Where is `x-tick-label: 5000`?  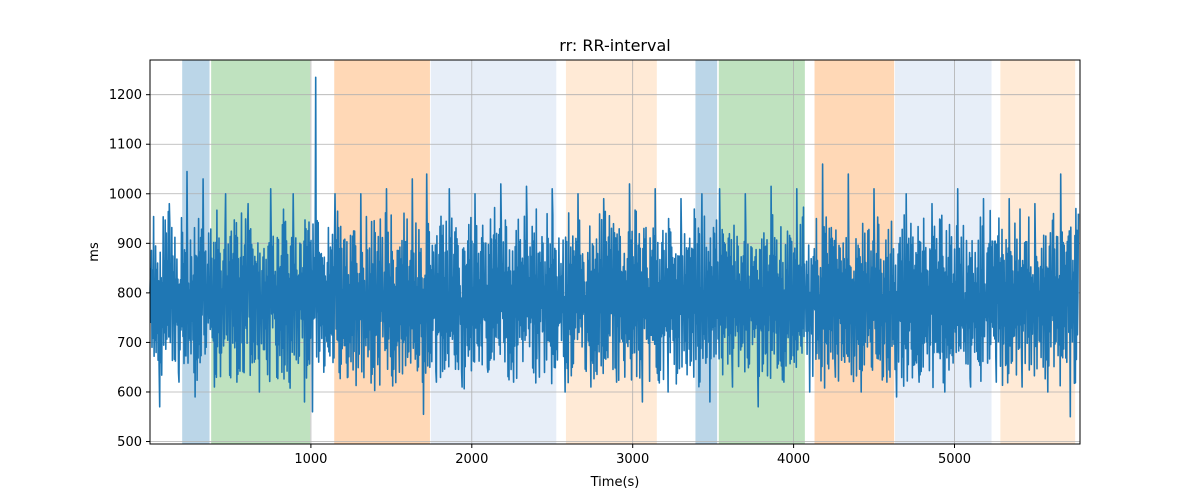
x-tick-label: 5000 is located at coordinates (954, 459).